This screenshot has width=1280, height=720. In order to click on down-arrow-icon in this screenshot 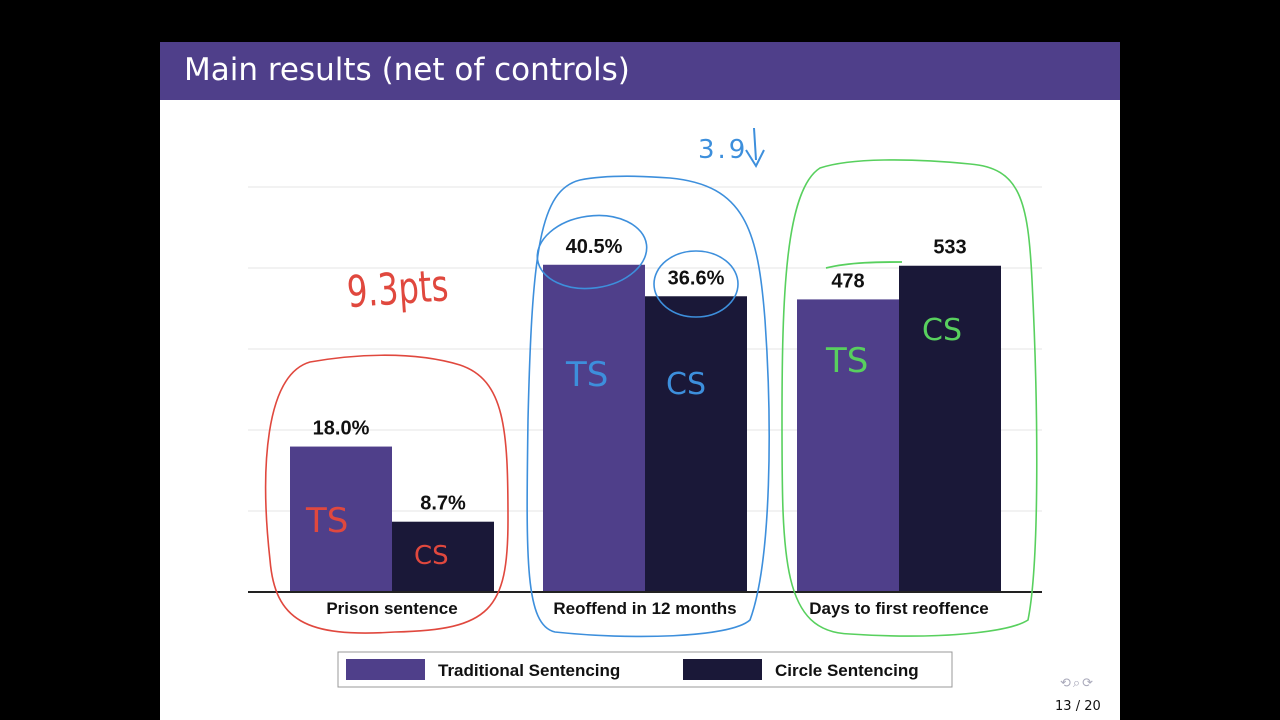, I will do `click(755, 148)`.